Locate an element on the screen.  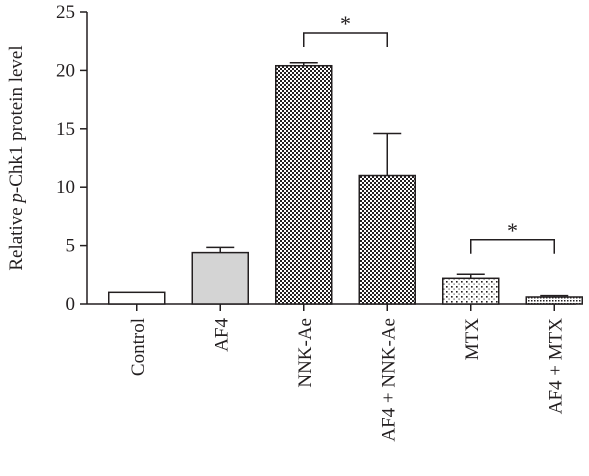
y-axis-label-part: Relative is located at coordinates (16, 237).